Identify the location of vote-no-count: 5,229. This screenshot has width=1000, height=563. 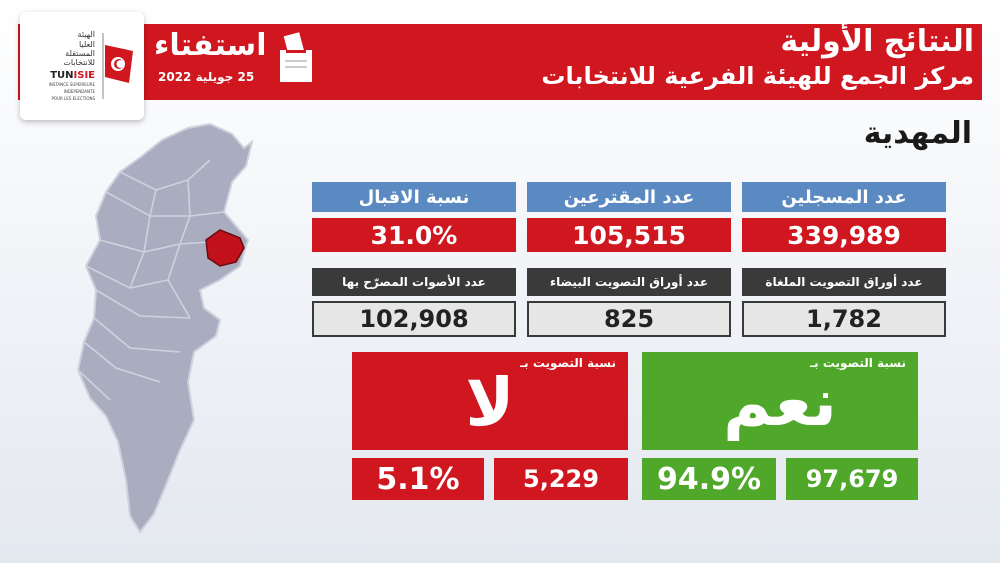
(561, 479).